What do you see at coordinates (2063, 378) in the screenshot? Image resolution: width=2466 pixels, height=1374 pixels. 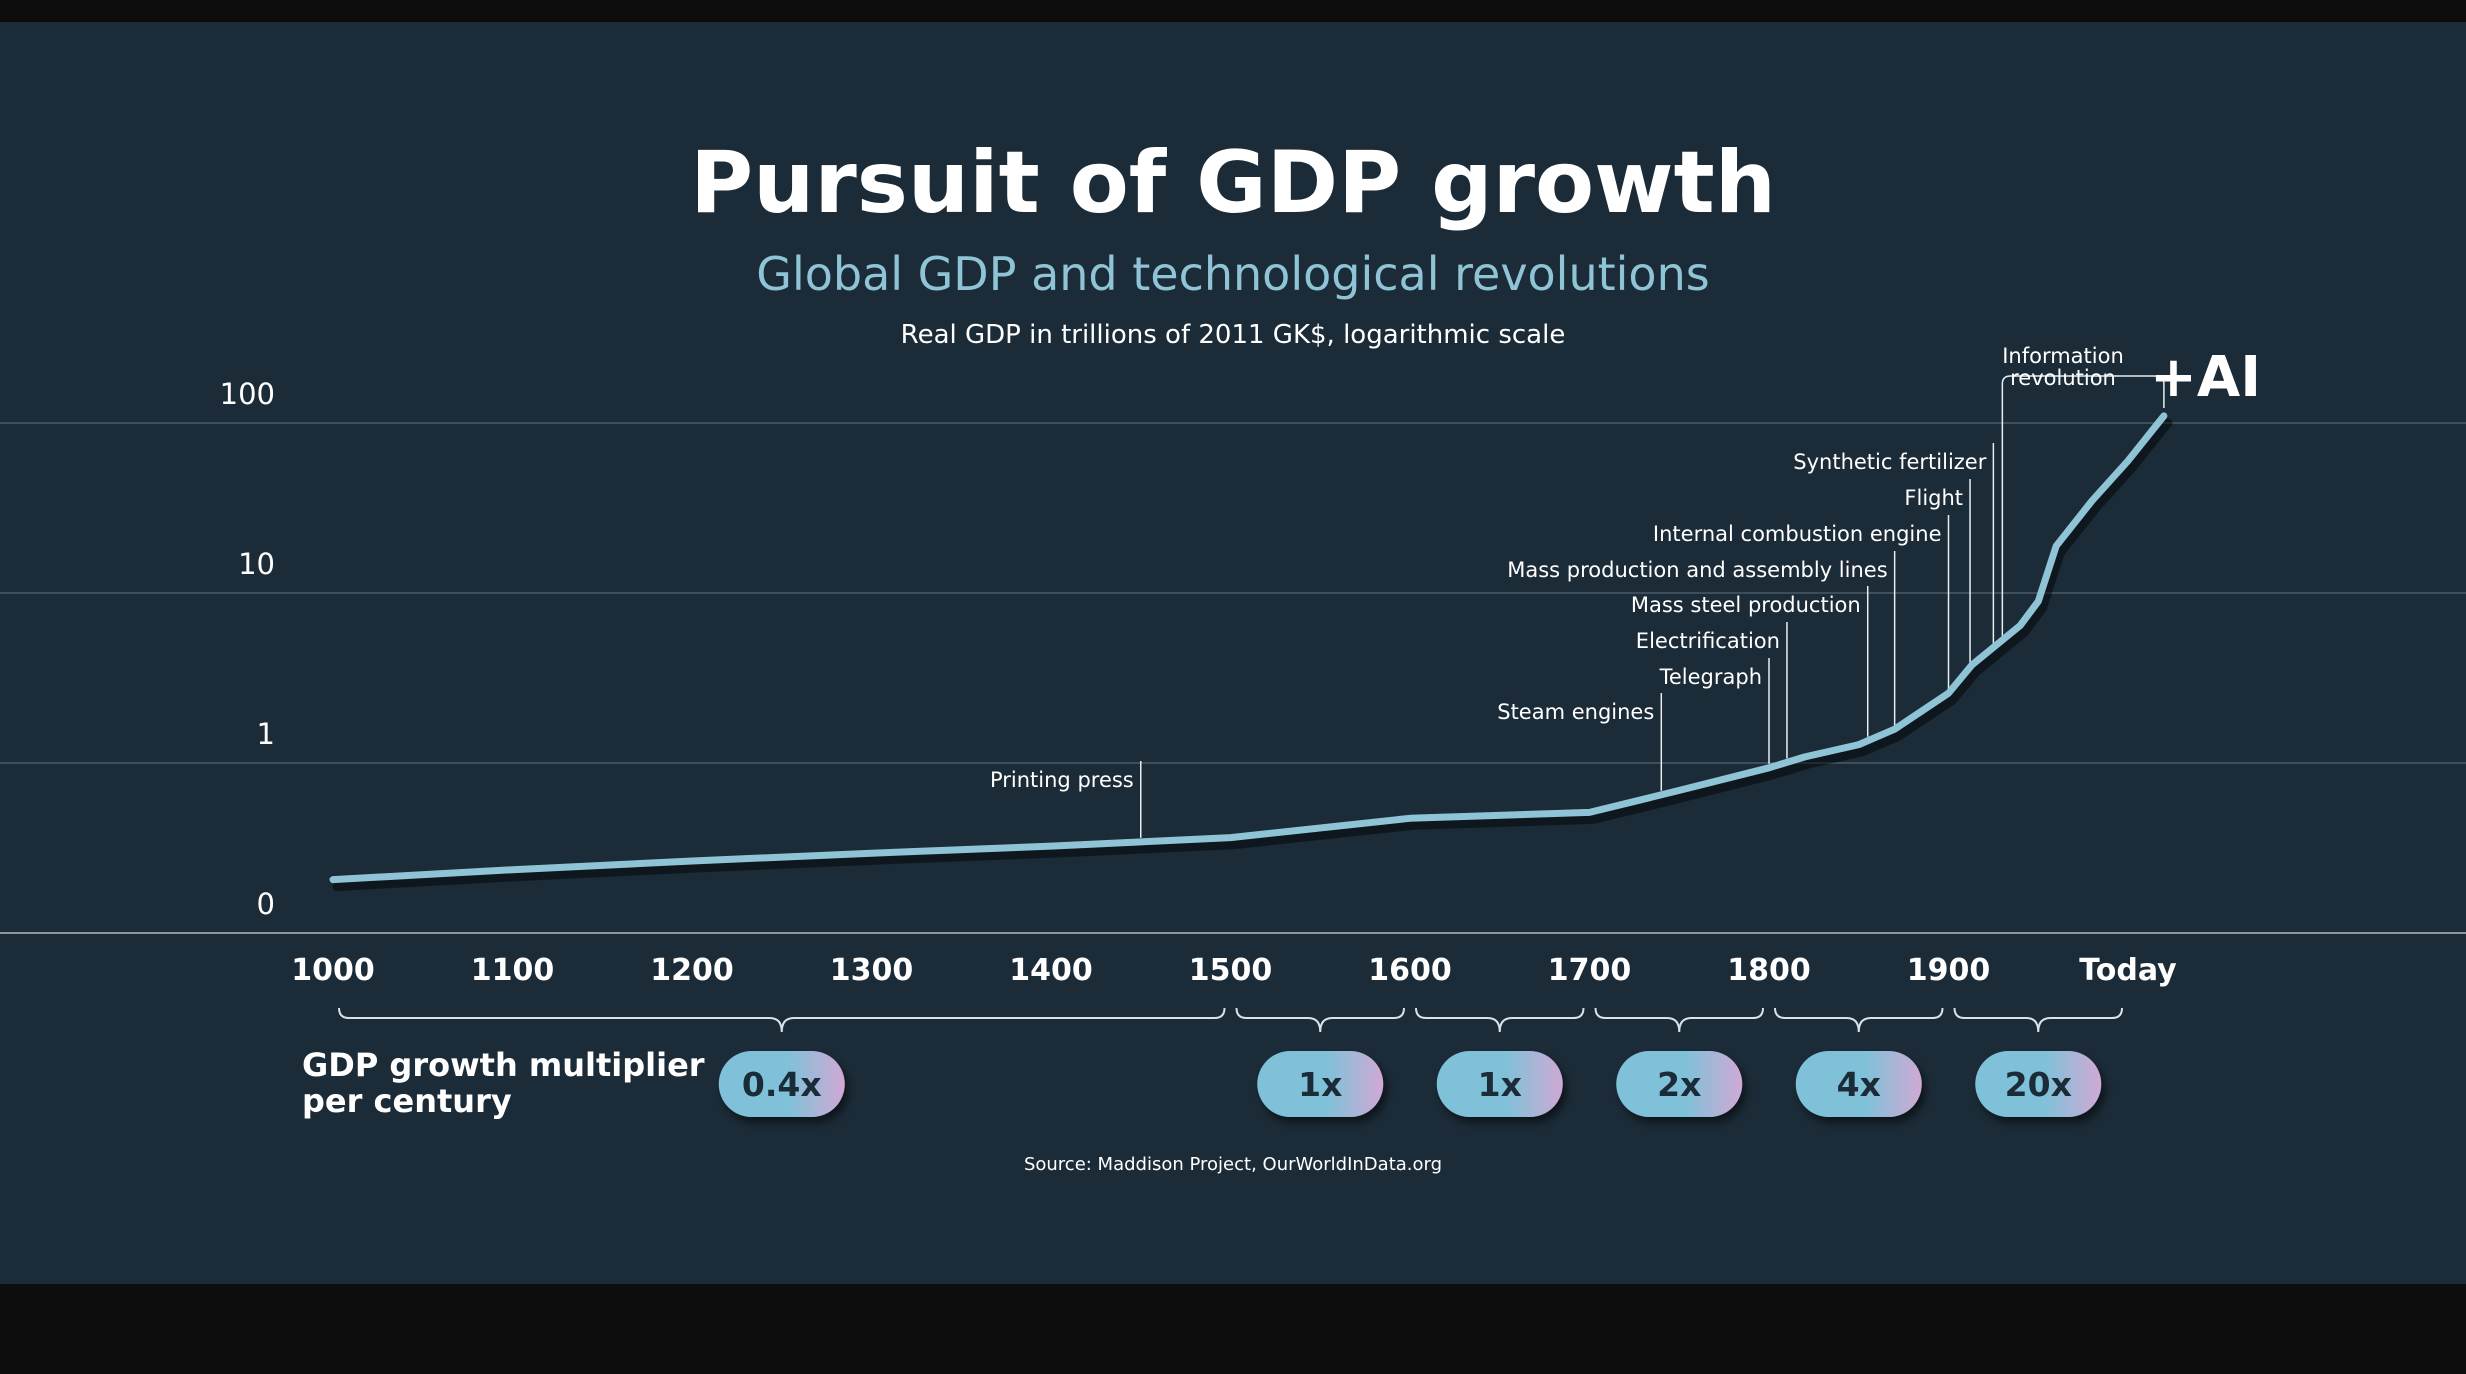 I see `annotation-label: revolution` at bounding box center [2063, 378].